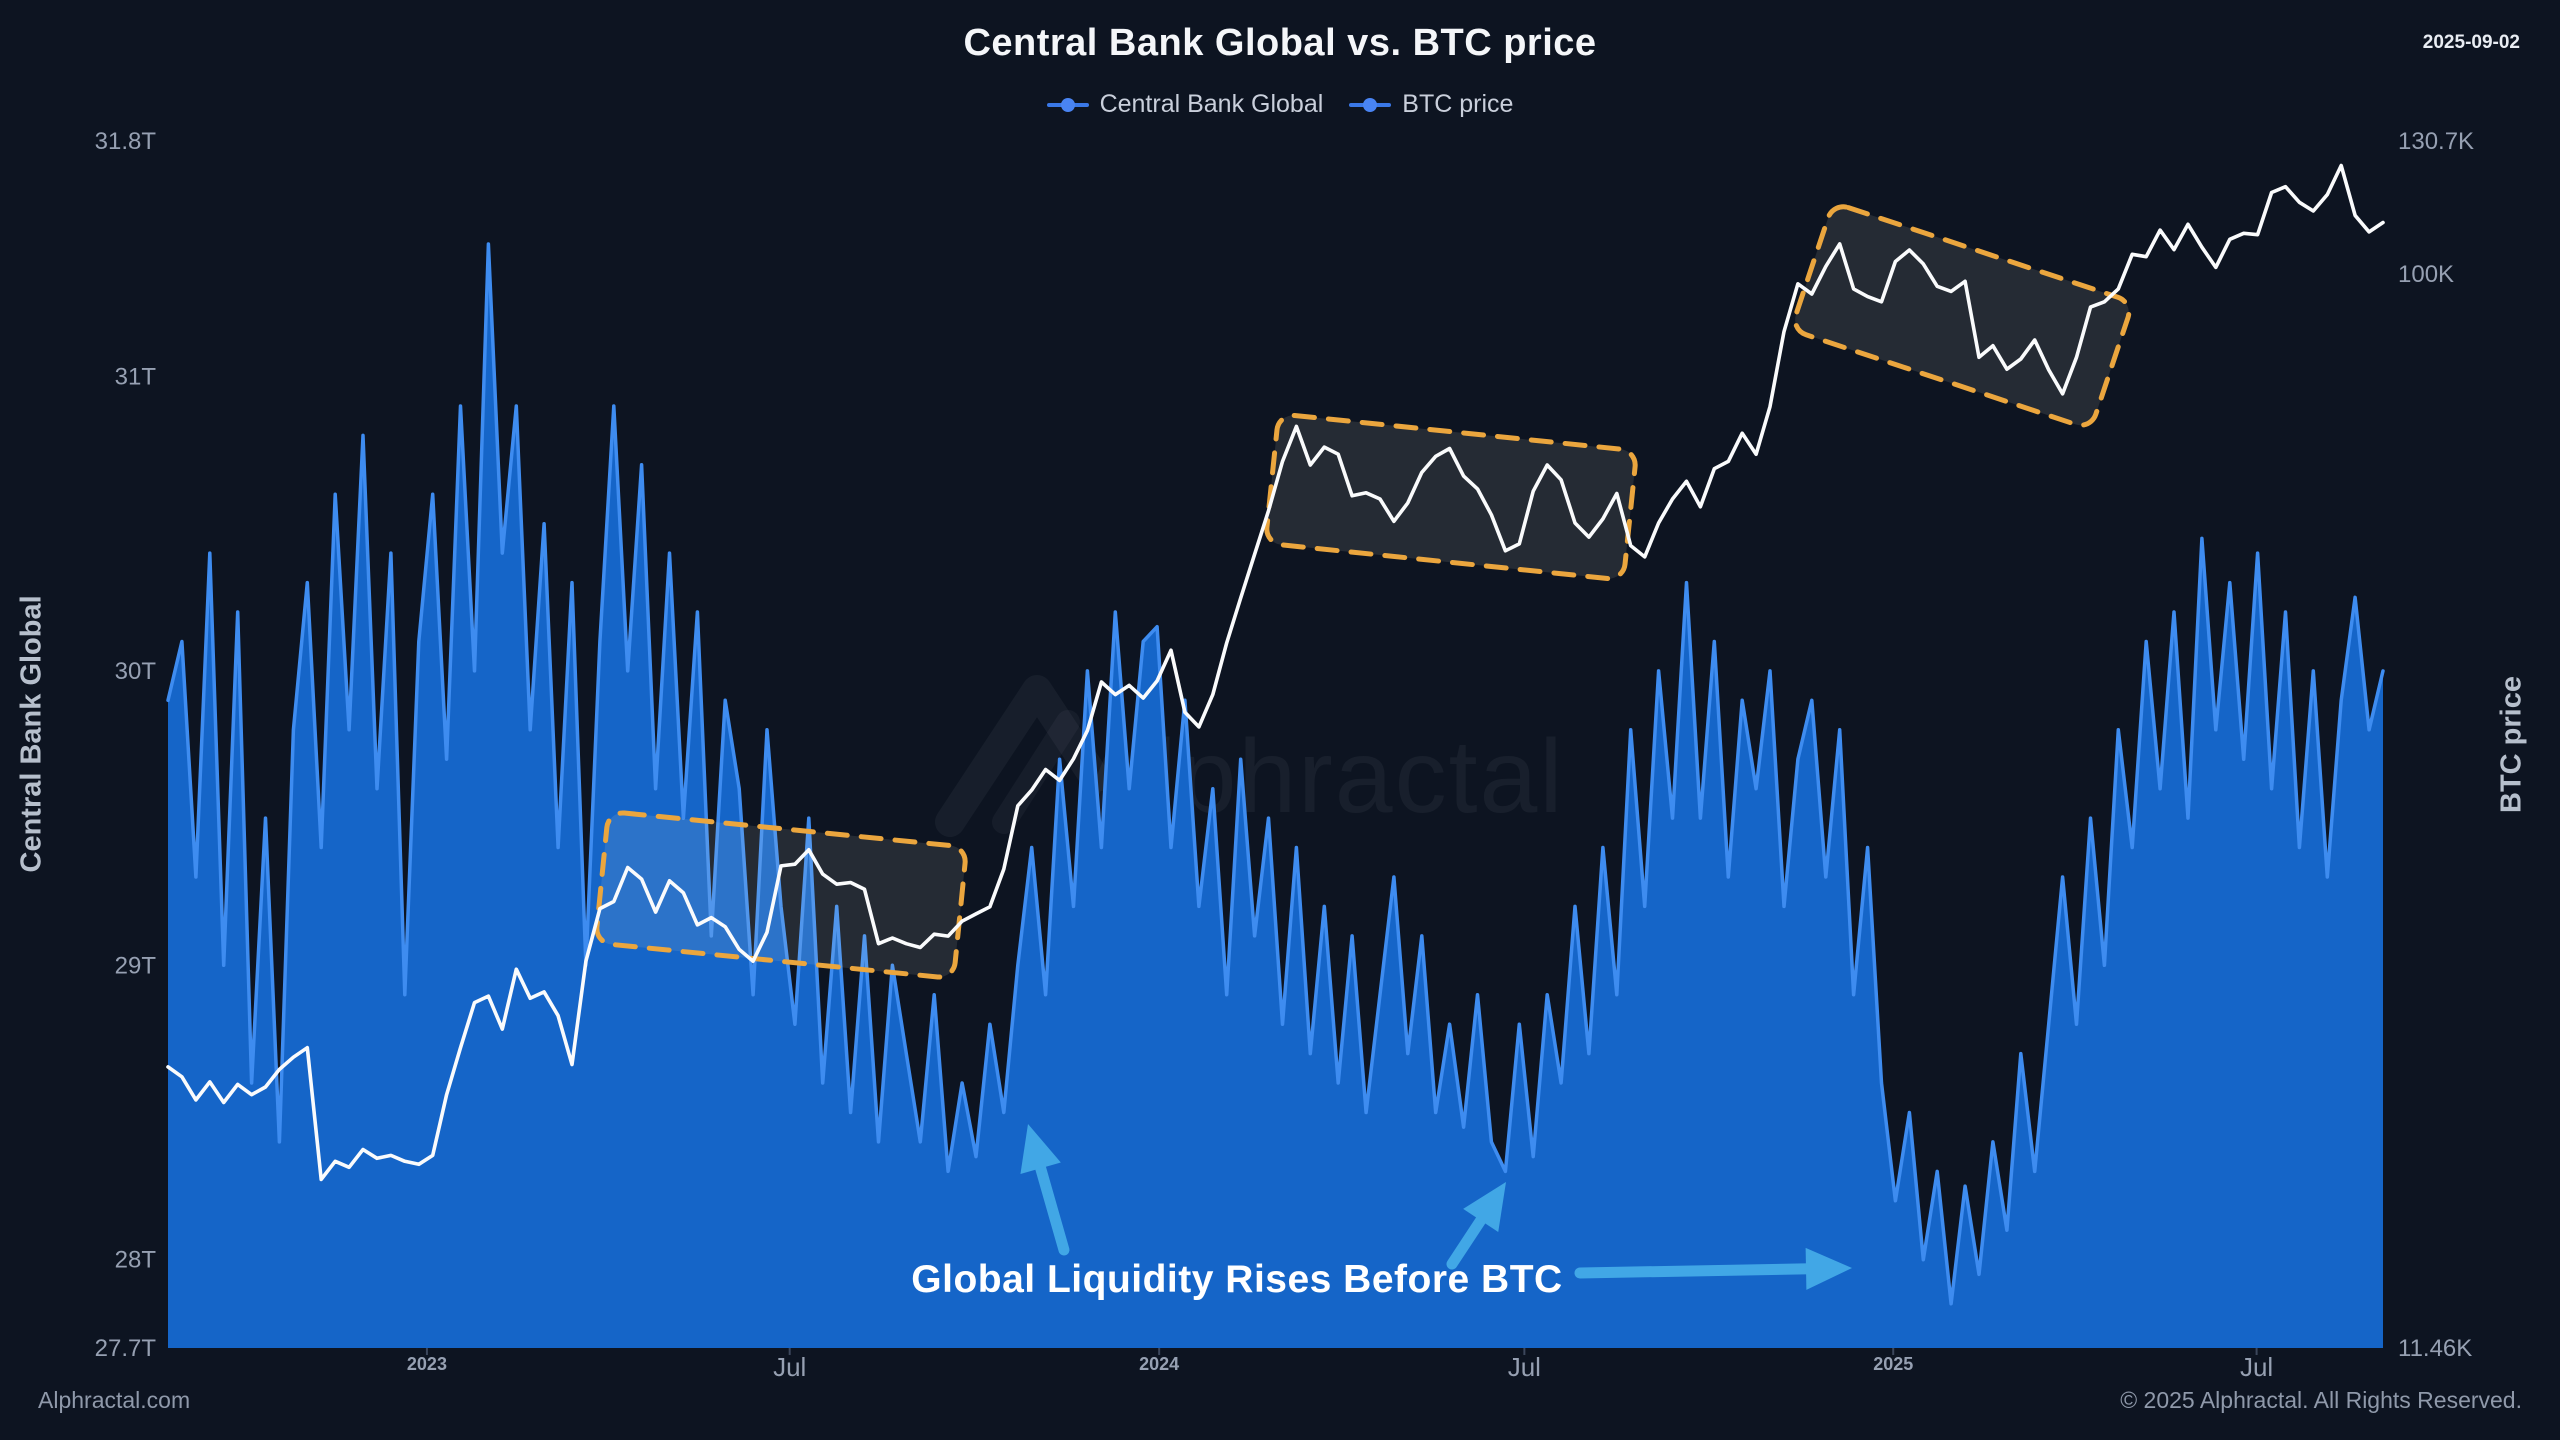 Image resolution: width=2560 pixels, height=1440 pixels. Describe the element at coordinates (1159, 1364) in the screenshot. I see `x-tick-label: 2024` at that location.